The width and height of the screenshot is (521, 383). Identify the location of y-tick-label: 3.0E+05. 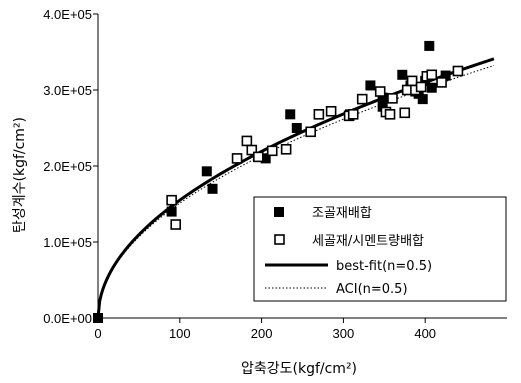
(67, 90).